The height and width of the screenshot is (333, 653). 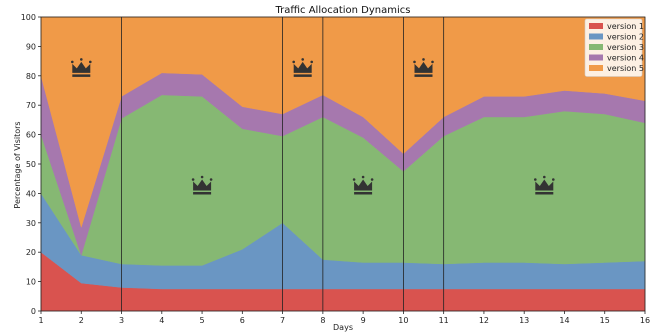 What do you see at coordinates (31, 135) in the screenshot?
I see `y-tick-label: 60` at bounding box center [31, 135].